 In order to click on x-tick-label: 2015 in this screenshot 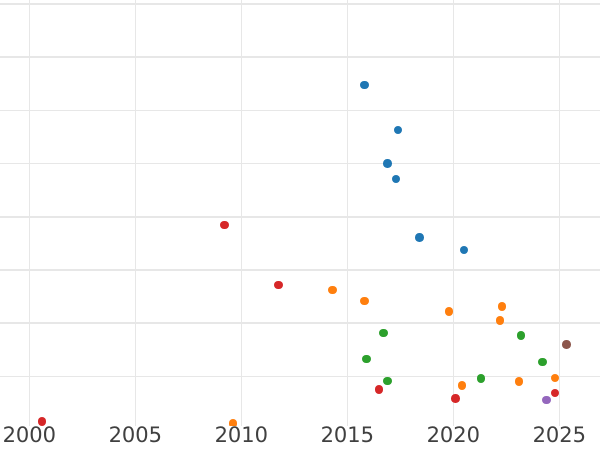, I will do `click(347, 435)`.